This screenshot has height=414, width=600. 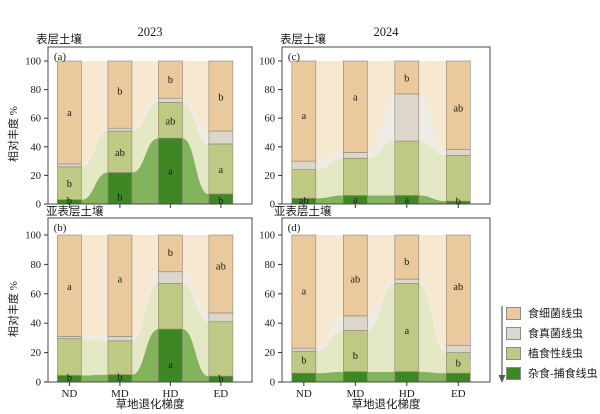 What do you see at coordinates (544, 313) in the screenshot?
I see `legend-item-bacterivore: 食细菌线虫` at bounding box center [544, 313].